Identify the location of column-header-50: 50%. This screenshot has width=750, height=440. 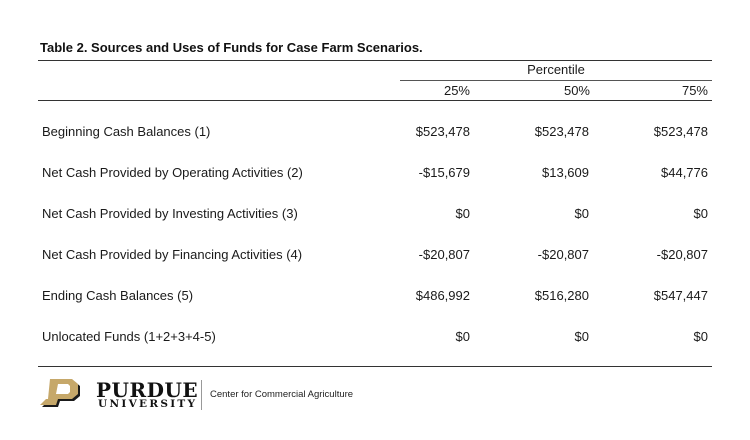
(576, 90).